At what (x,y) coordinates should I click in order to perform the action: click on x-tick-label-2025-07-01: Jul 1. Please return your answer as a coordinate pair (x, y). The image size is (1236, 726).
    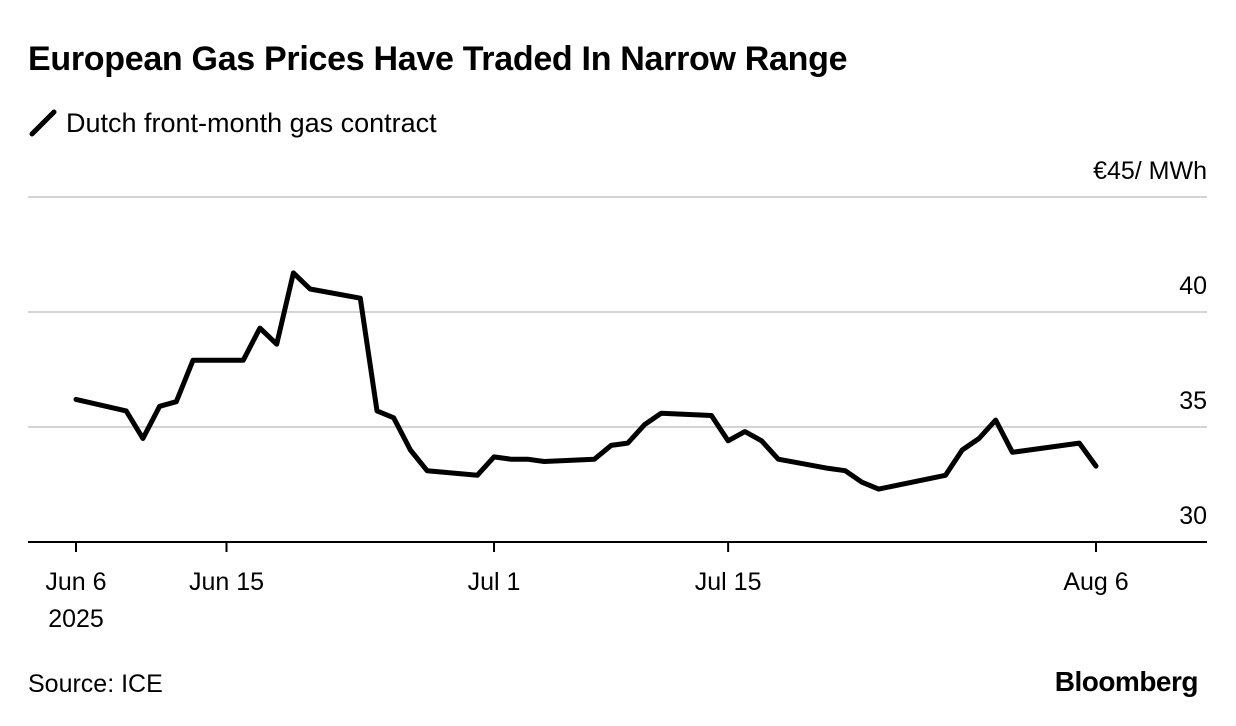
    Looking at the image, I should click on (494, 582).